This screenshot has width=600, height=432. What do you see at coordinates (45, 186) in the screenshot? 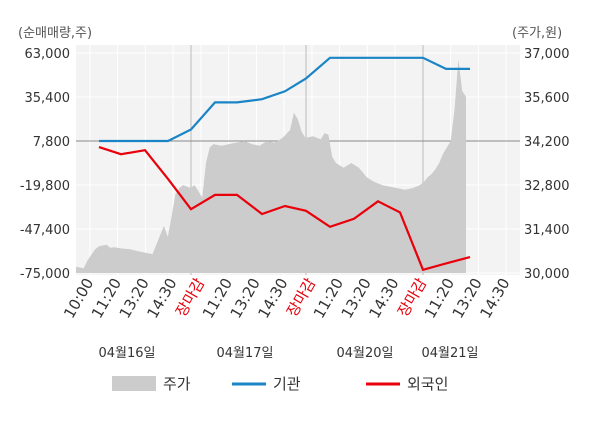
I see `left-tick-label: -19,800` at bounding box center [45, 186].